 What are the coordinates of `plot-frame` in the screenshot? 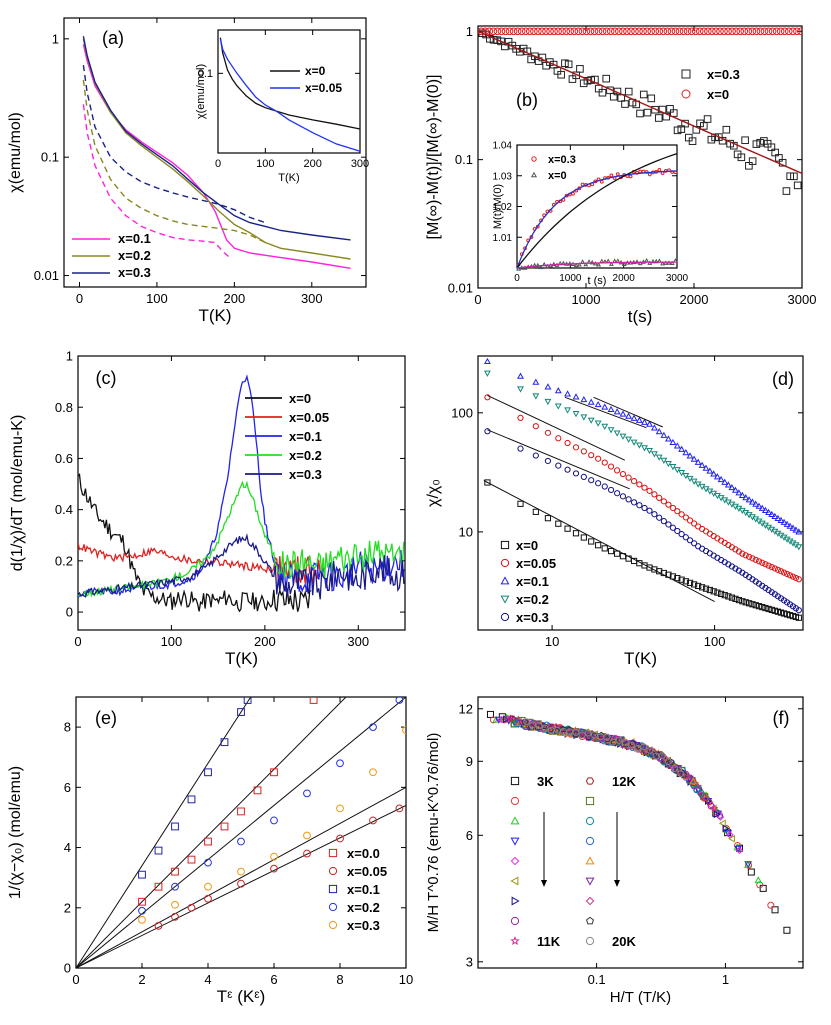 It's located at (241, 832).